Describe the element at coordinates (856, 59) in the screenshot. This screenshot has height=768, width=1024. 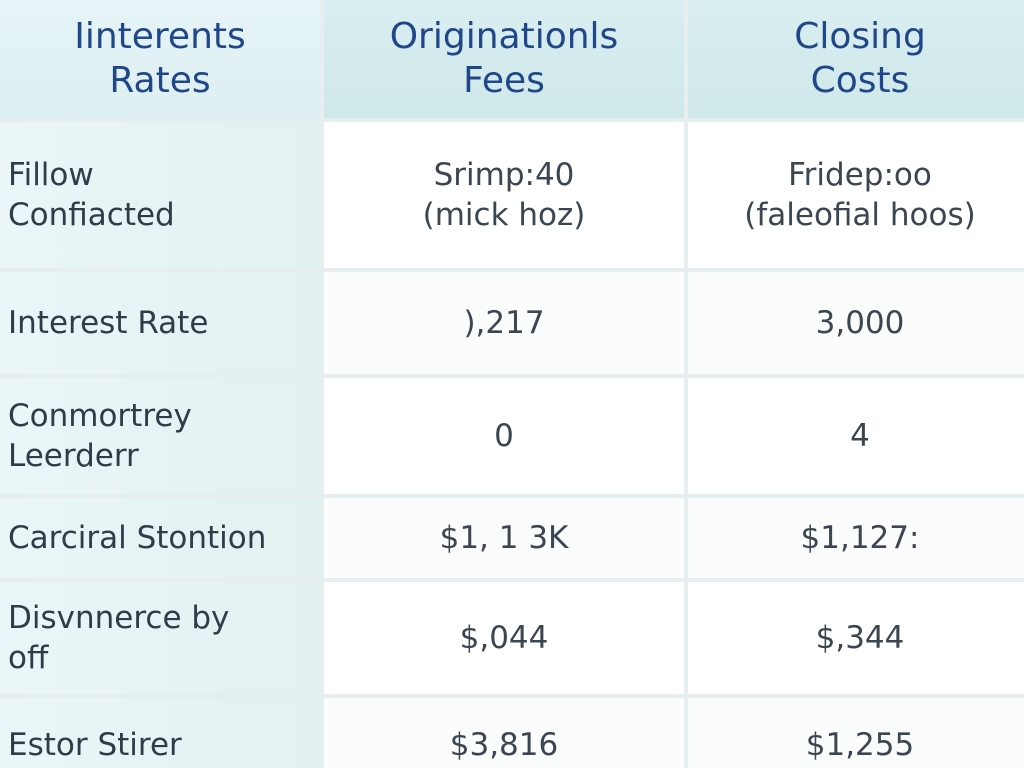
I see `header-closing-costs: Closing Costs` at that location.